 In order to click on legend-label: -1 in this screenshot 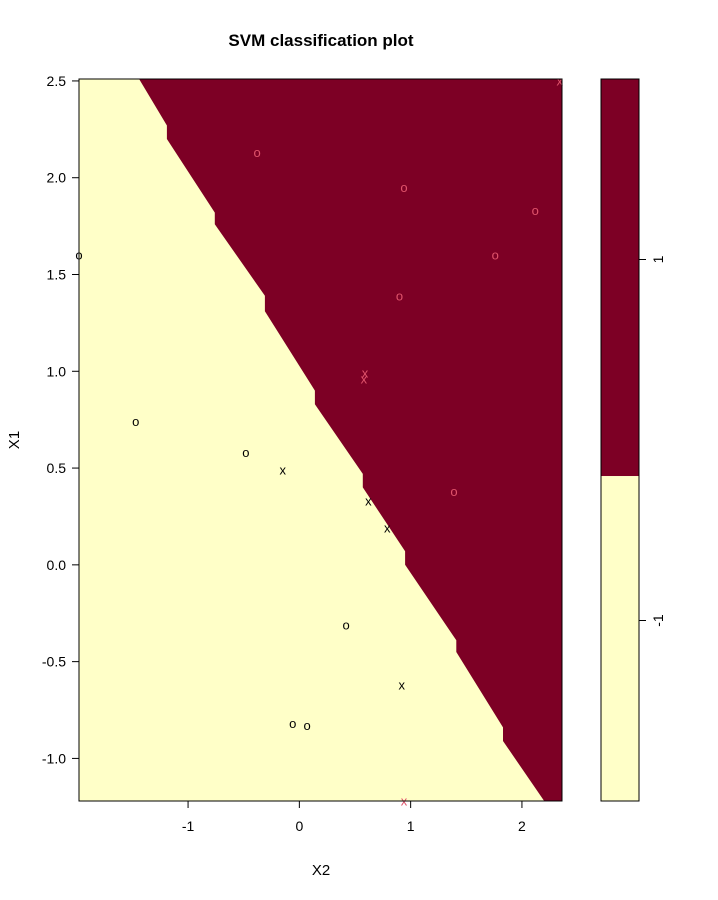, I will do `click(658, 620)`.